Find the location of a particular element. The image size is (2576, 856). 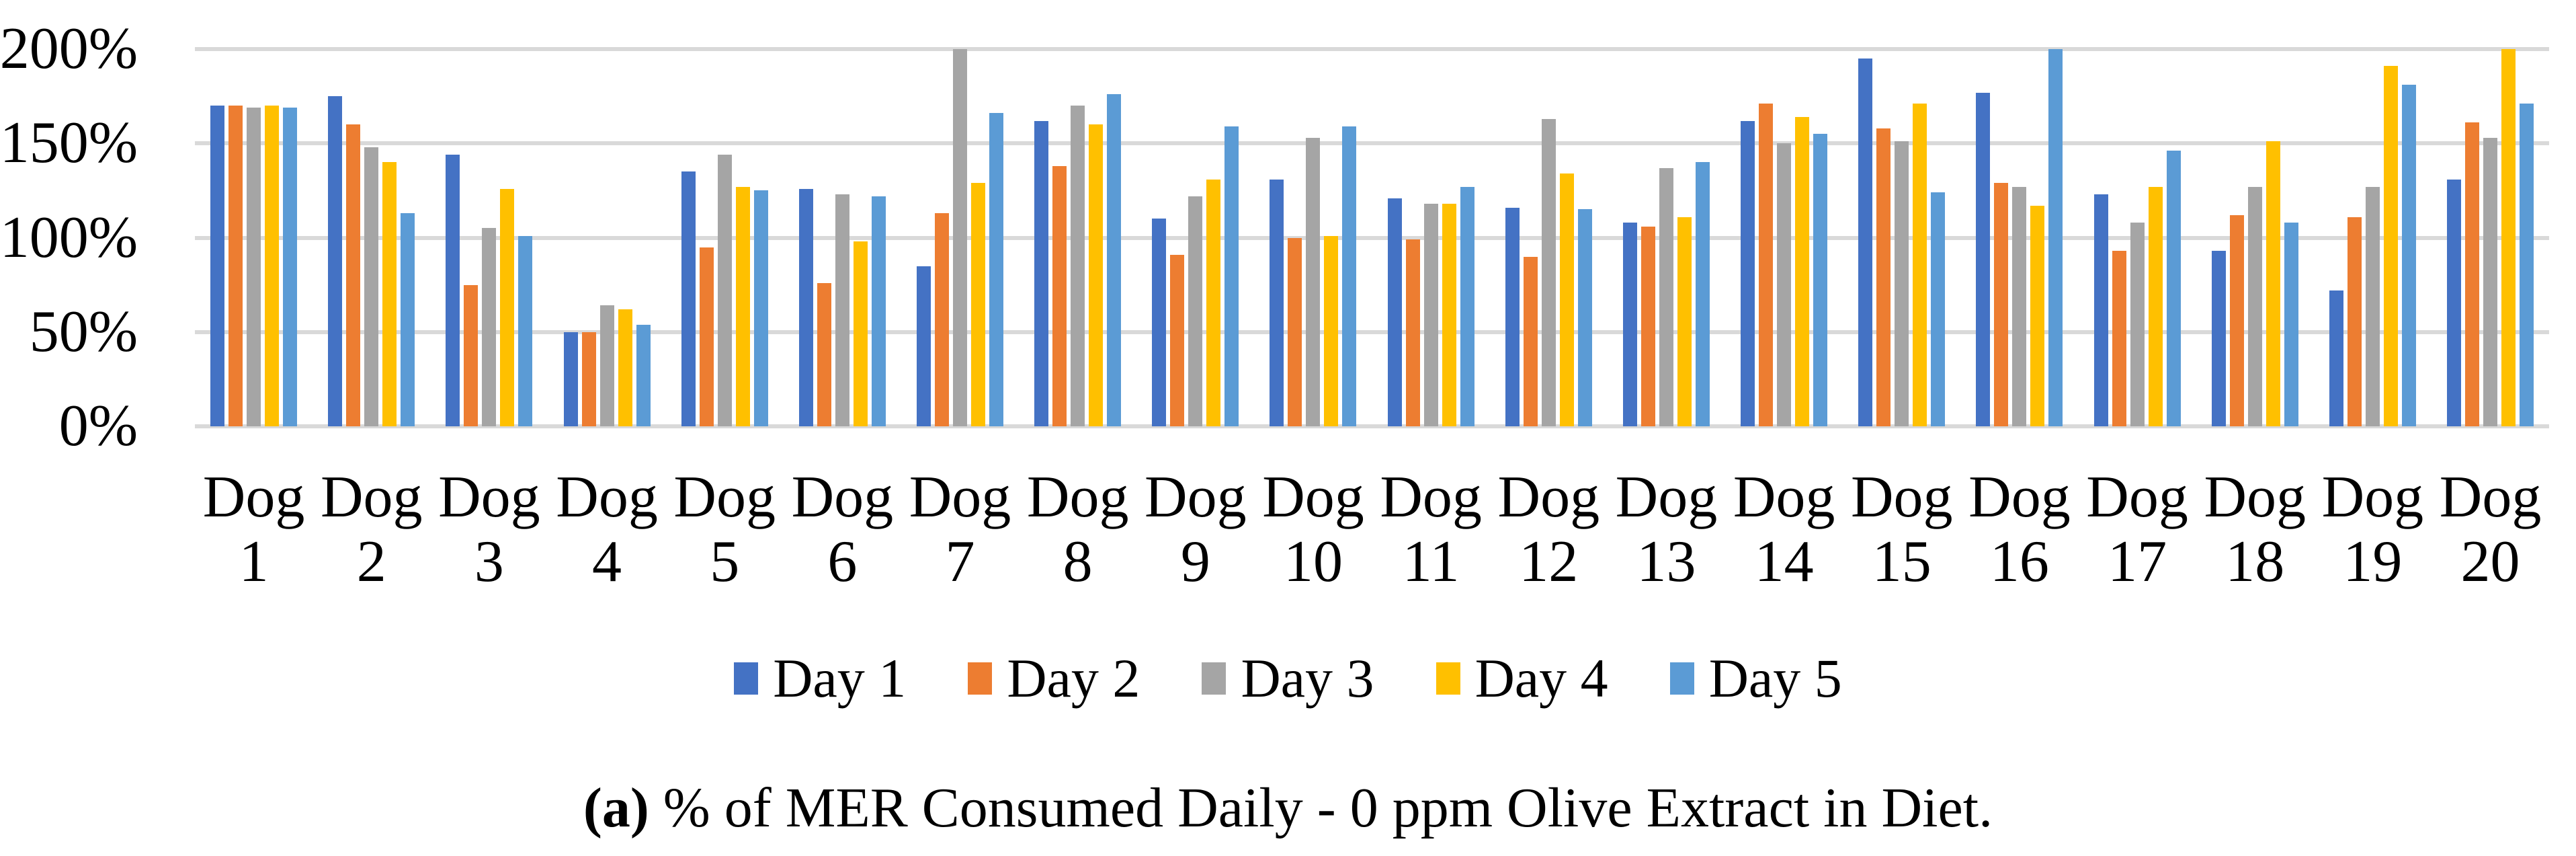

x-tick-label-dog-3: Dog 3 is located at coordinates (489, 529).